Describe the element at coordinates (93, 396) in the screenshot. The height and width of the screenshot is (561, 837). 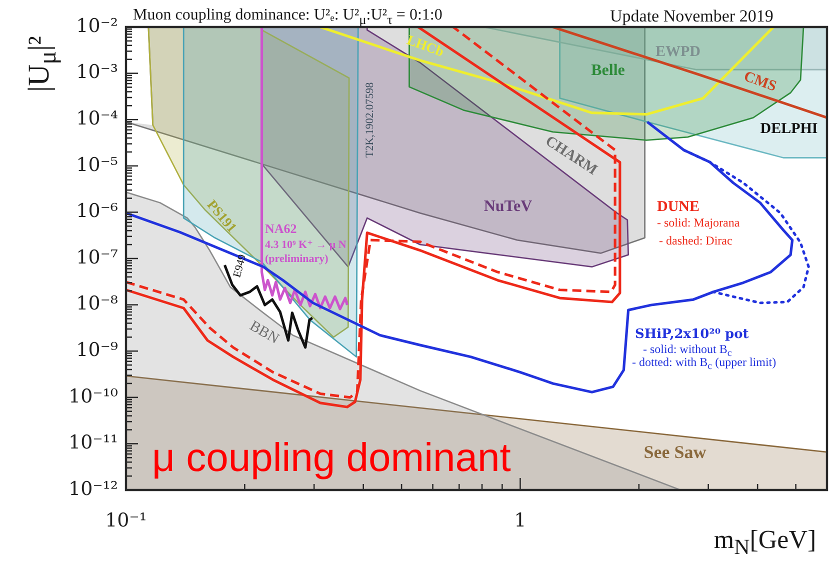
I see `y-tick-label: 10⁻¹⁰` at that location.